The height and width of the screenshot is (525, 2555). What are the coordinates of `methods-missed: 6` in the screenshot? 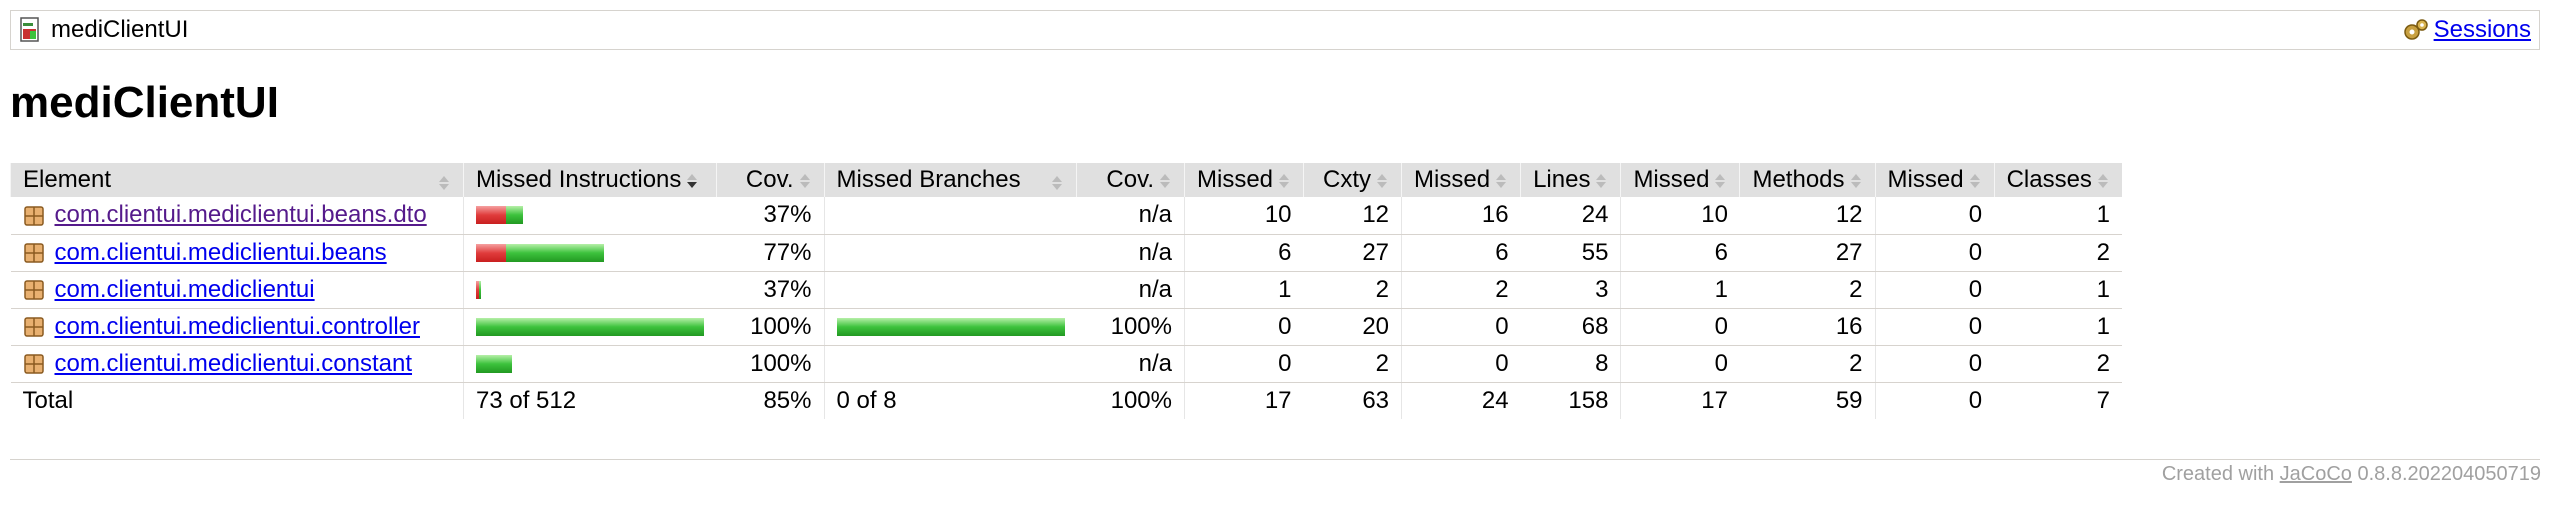 It's located at (1680, 253).